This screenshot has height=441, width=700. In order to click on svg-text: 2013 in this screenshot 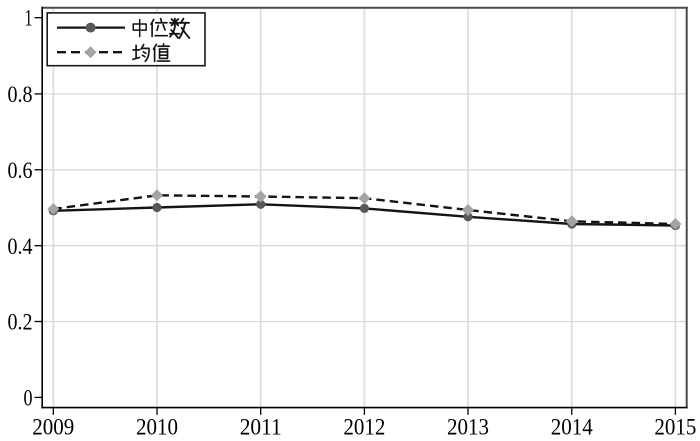, I will do `click(468, 427)`.